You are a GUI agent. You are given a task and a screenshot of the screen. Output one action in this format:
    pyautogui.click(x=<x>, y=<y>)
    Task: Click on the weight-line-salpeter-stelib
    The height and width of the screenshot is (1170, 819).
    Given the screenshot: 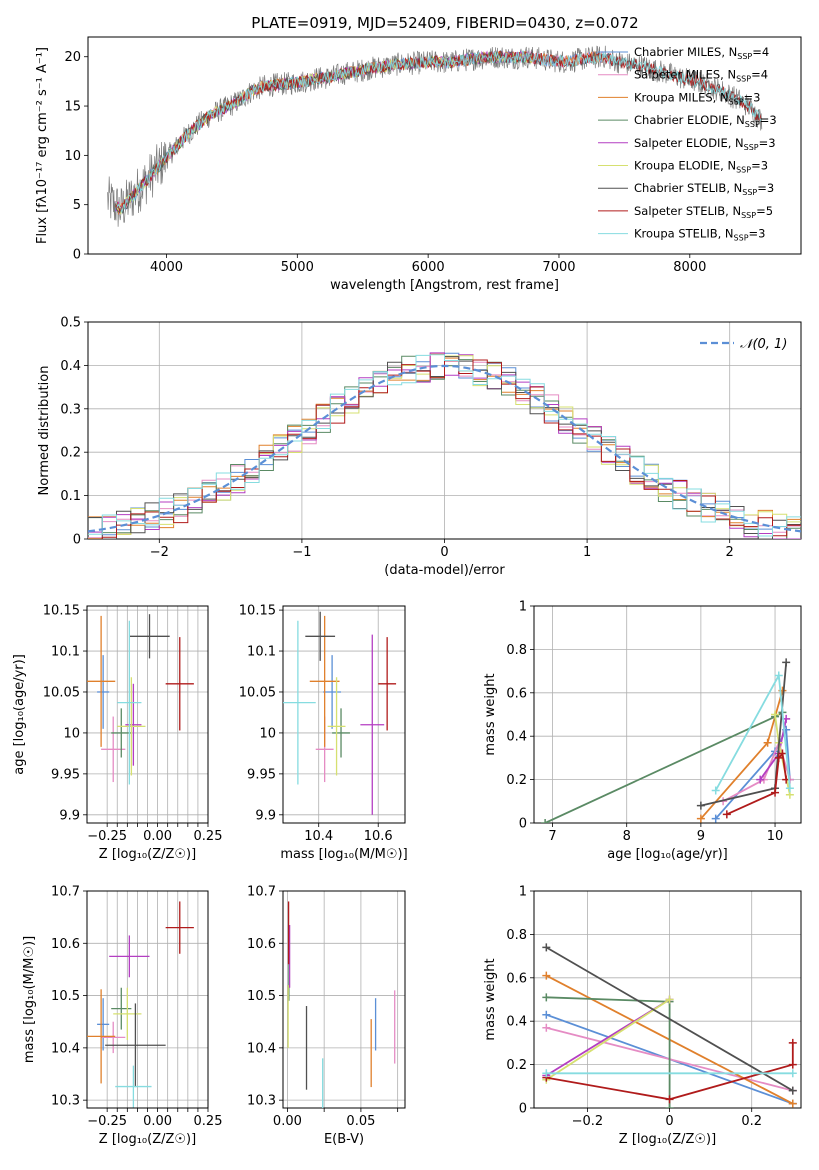 What is the action you would take?
    pyautogui.click(x=670, y=1071)
    